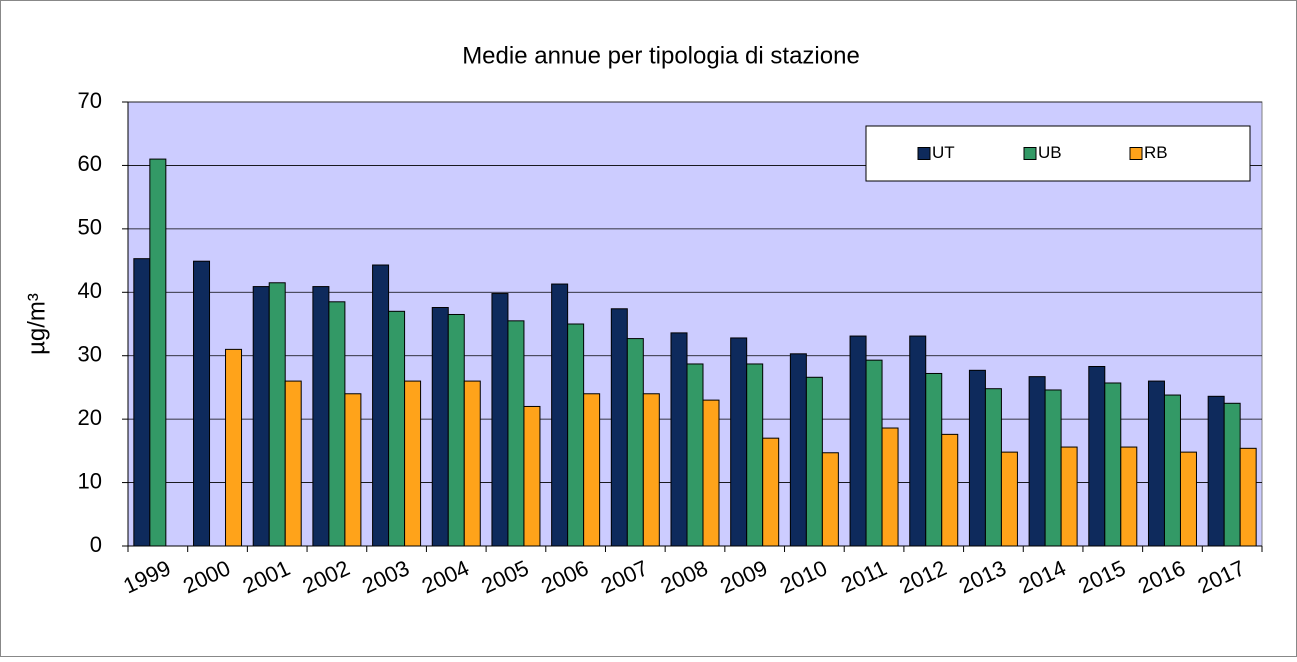 This screenshot has width=1297, height=662. I want to click on y-axis-label: µg/m³, so click(36, 324).